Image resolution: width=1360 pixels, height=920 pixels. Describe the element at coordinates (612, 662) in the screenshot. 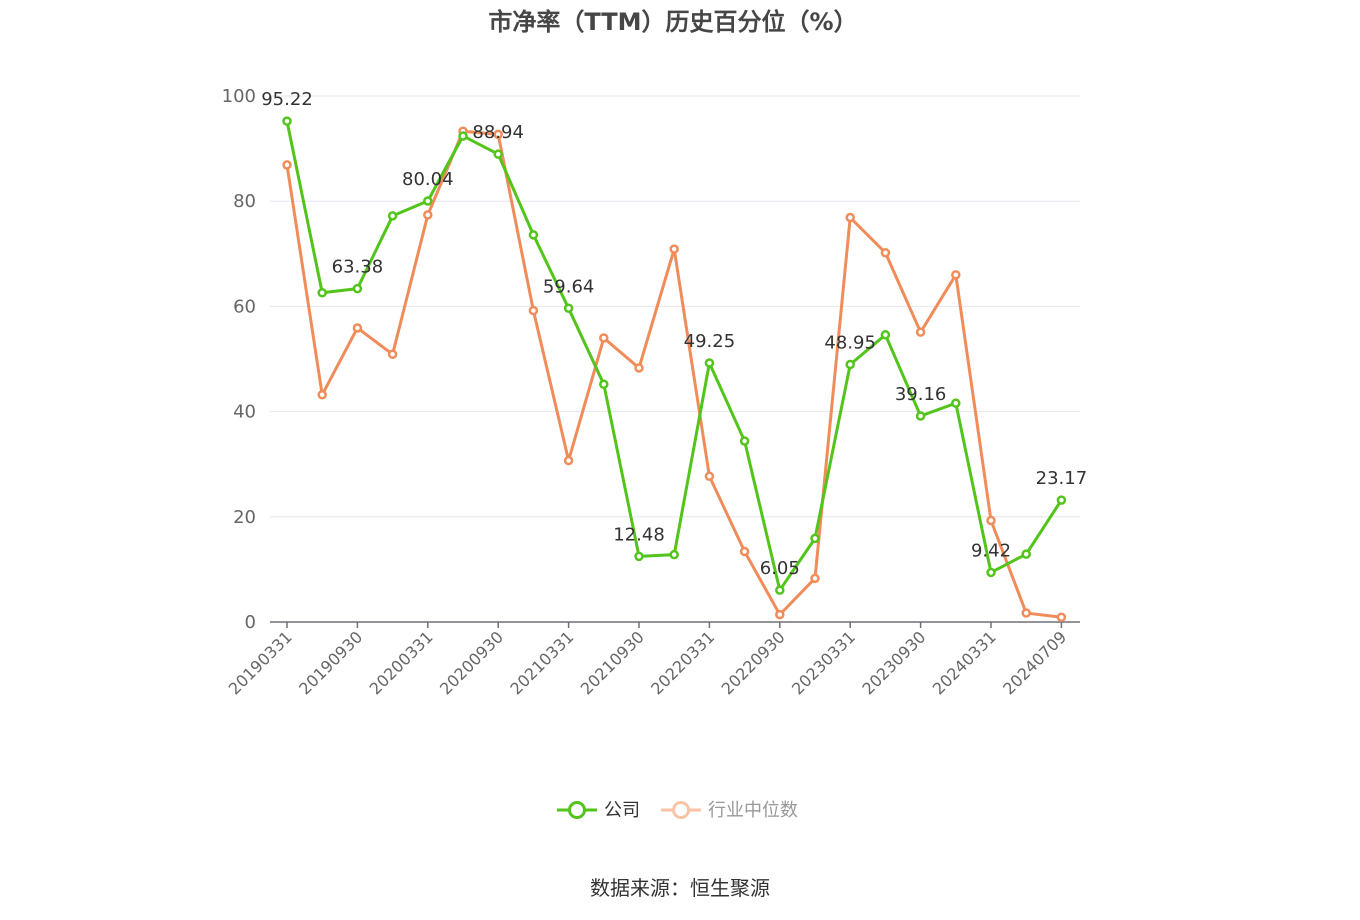

I see `x-tick-label: 20210930` at that location.